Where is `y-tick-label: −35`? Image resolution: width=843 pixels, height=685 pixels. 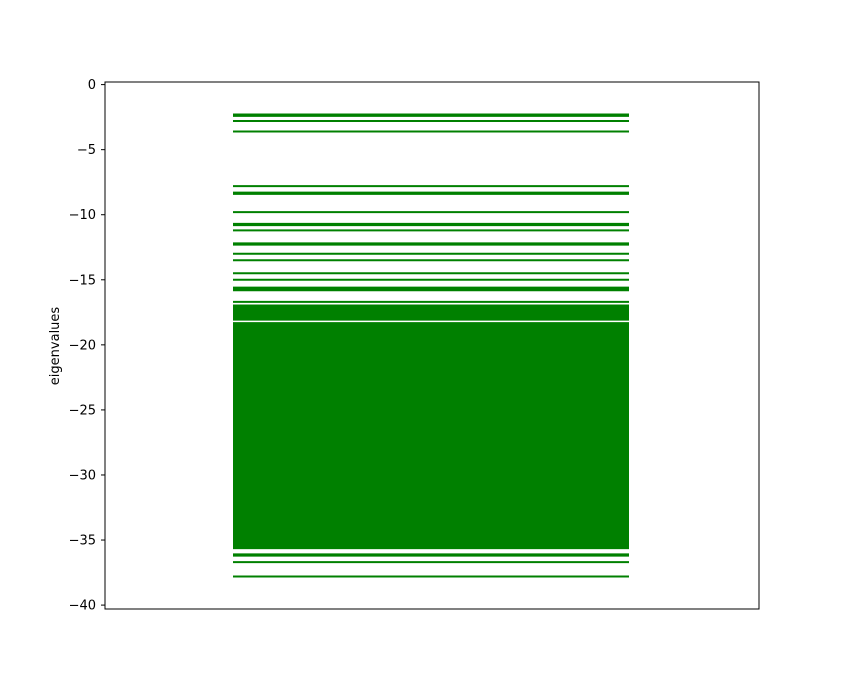
y-tick-label: −35 is located at coordinates (82, 541).